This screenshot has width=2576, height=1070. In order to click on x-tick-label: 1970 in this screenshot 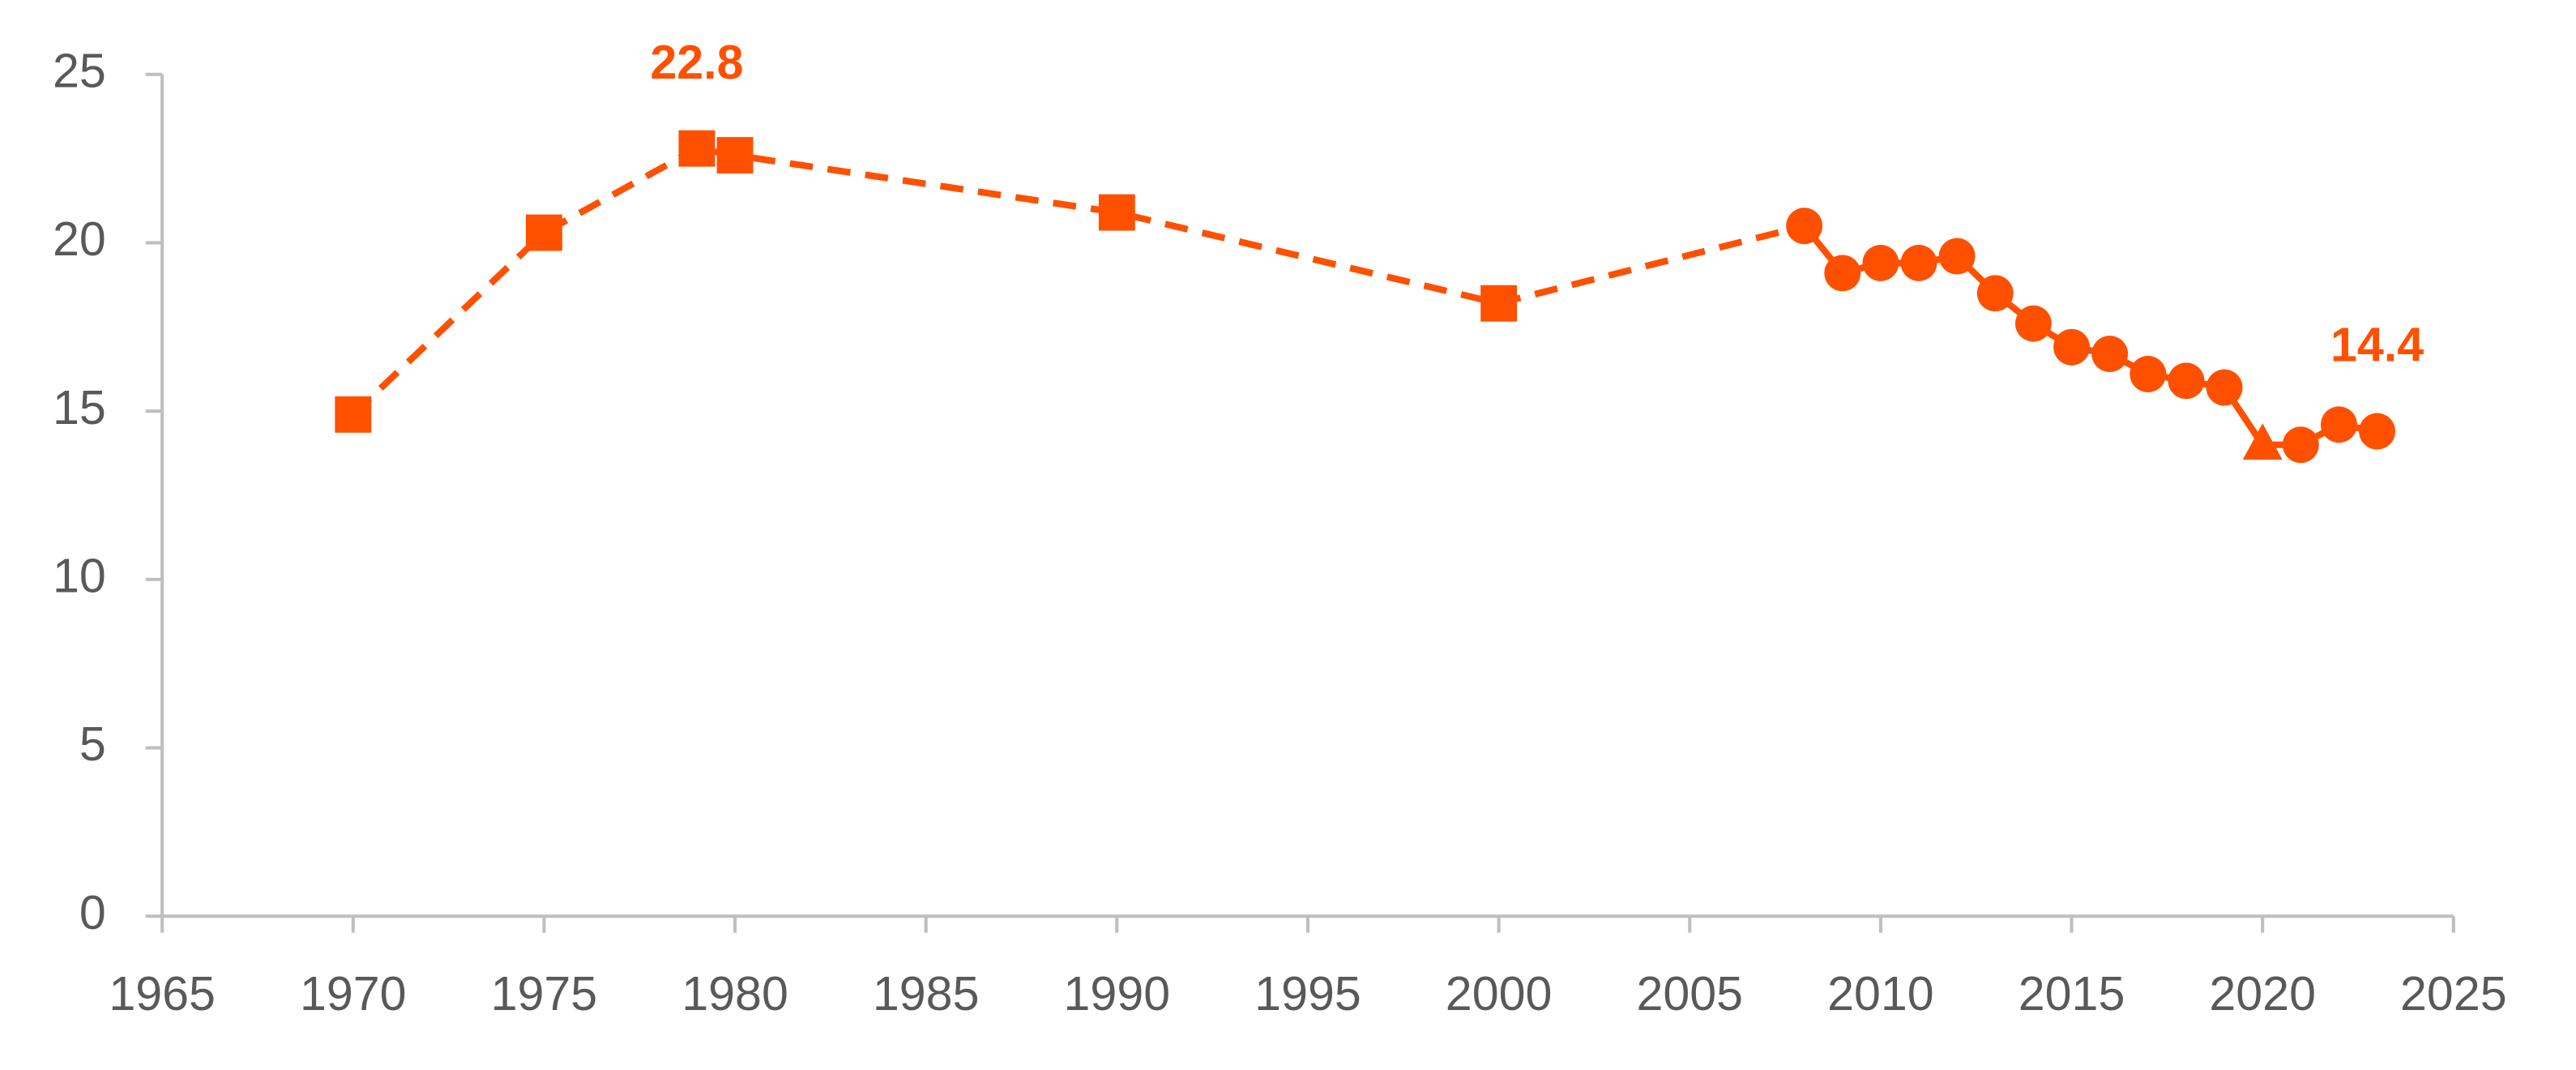, I will do `click(353, 993)`.